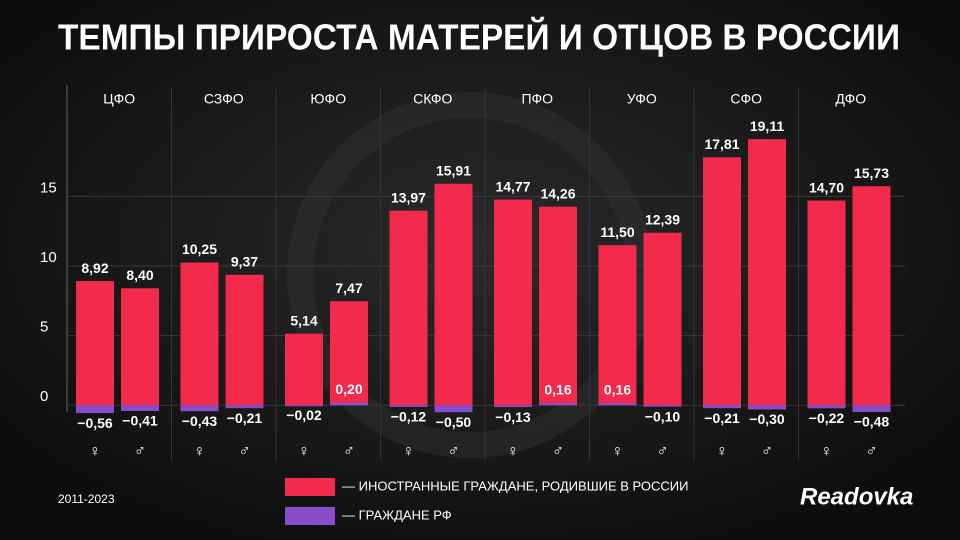  Describe the element at coordinates (827, 418) in the screenshot. I see `value-label: −0,22` at that location.